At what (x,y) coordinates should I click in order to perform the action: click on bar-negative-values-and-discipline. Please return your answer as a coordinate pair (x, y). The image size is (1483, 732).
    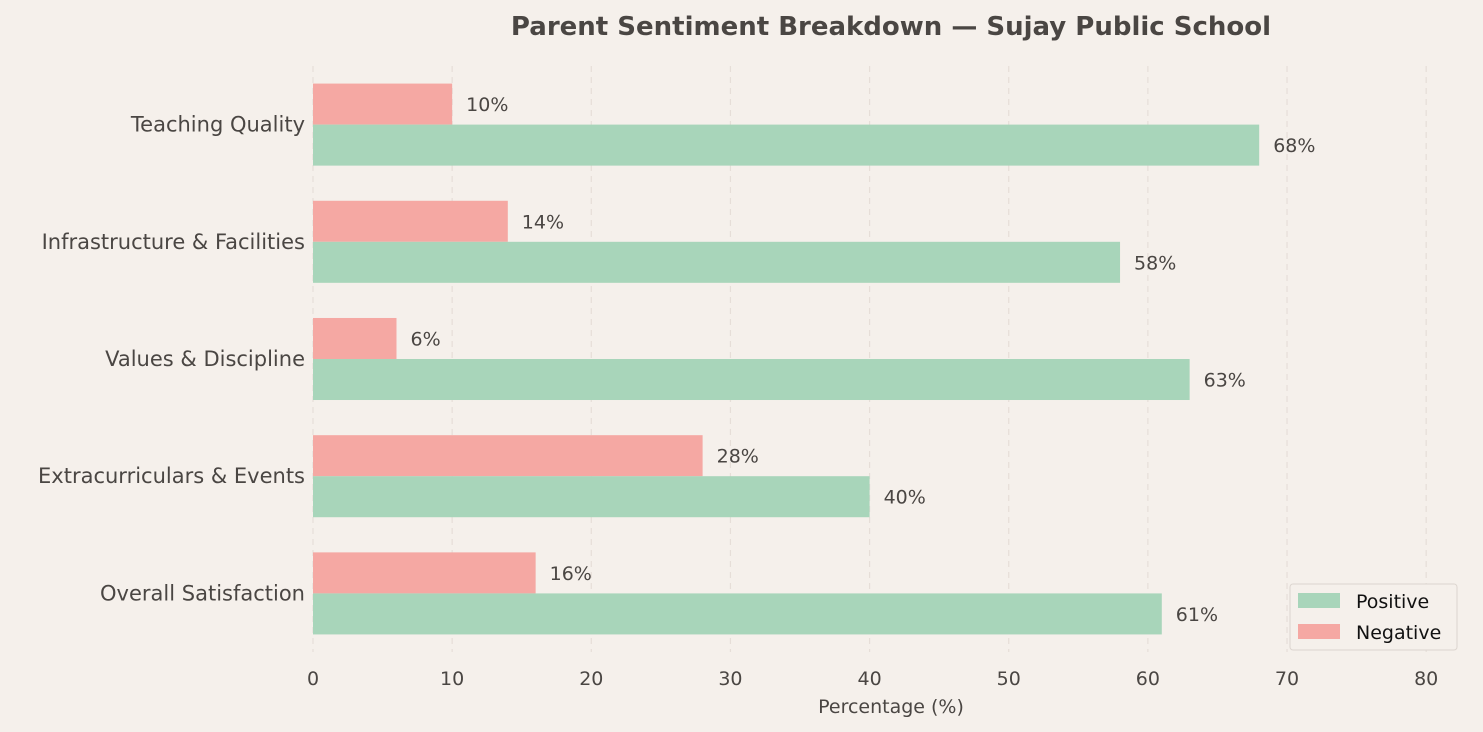
    Looking at the image, I should click on (355, 338).